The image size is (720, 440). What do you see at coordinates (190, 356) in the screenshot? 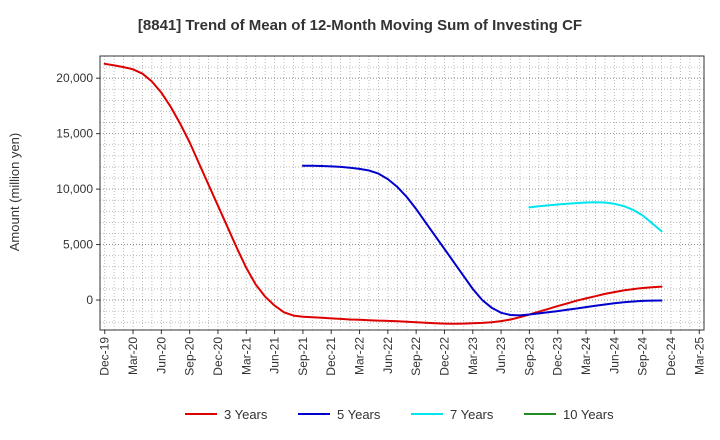
I see `x-tick-label: Sep-20` at bounding box center [190, 356].